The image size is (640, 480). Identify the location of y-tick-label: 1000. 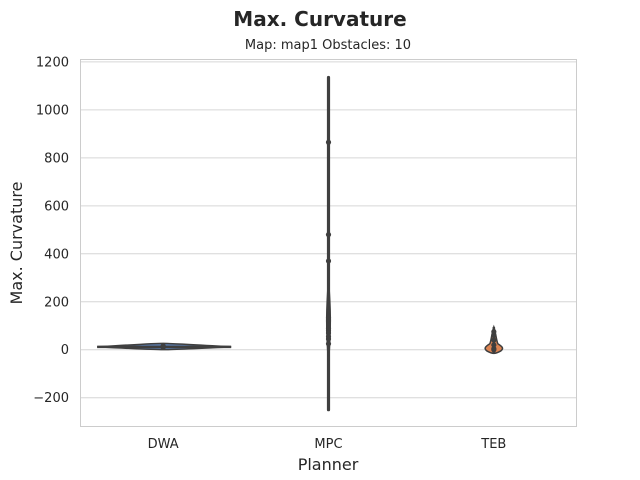
(52, 110).